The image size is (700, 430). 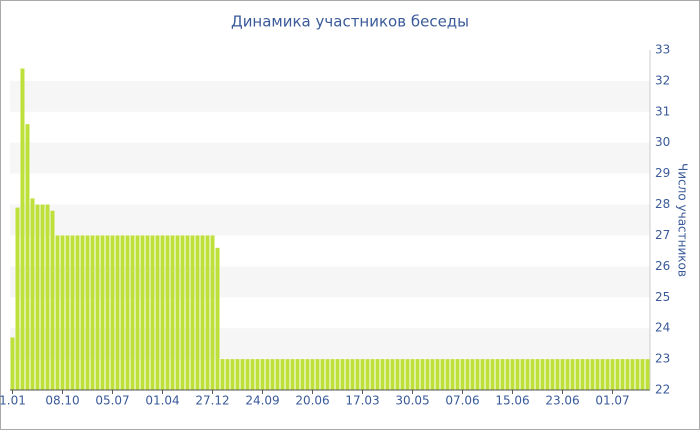 What do you see at coordinates (662, 142) in the screenshot?
I see `y-tick-label: 30` at bounding box center [662, 142].